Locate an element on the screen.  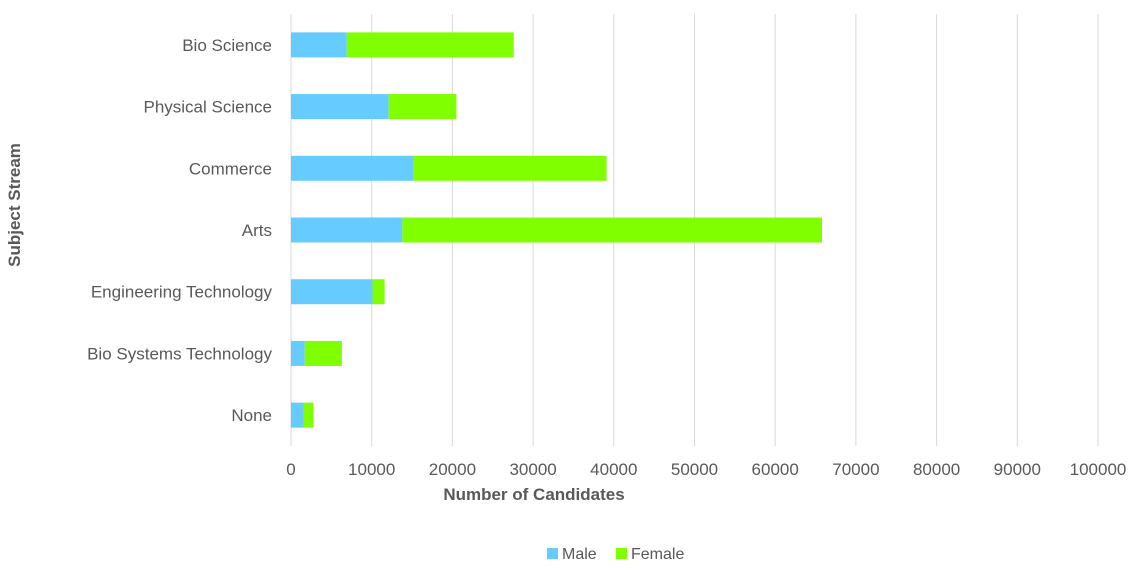
x-tick-label-1: 10000 is located at coordinates (371, 469).